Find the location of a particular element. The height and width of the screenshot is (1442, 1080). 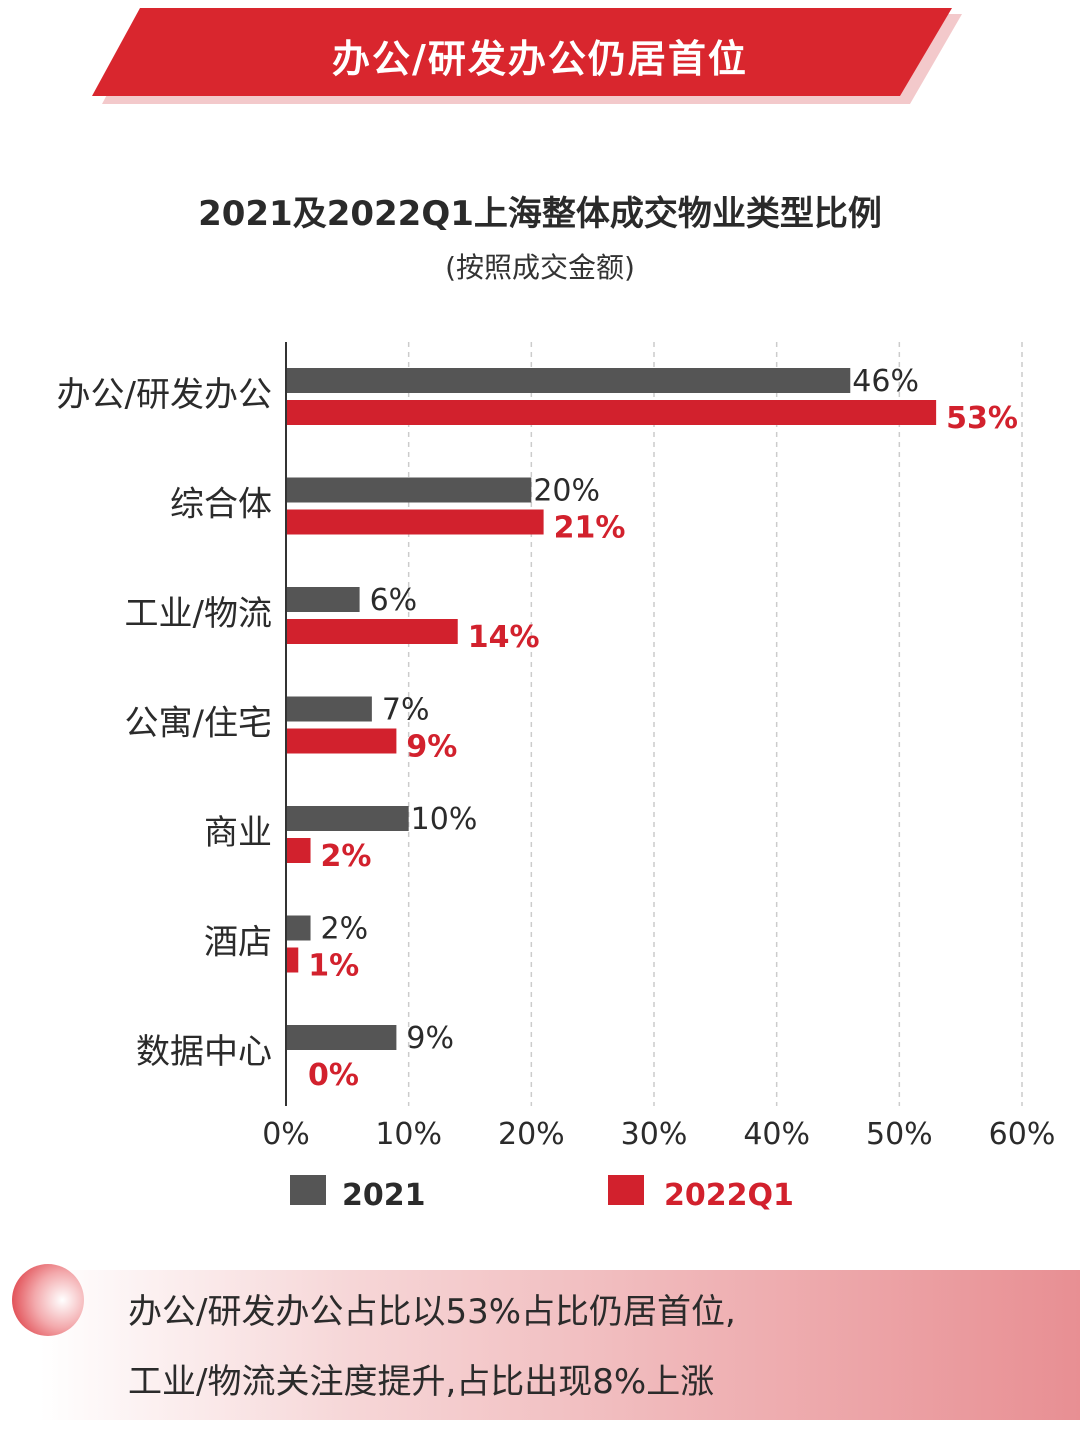

x-tick-label: 60% is located at coordinates (1022, 1134).